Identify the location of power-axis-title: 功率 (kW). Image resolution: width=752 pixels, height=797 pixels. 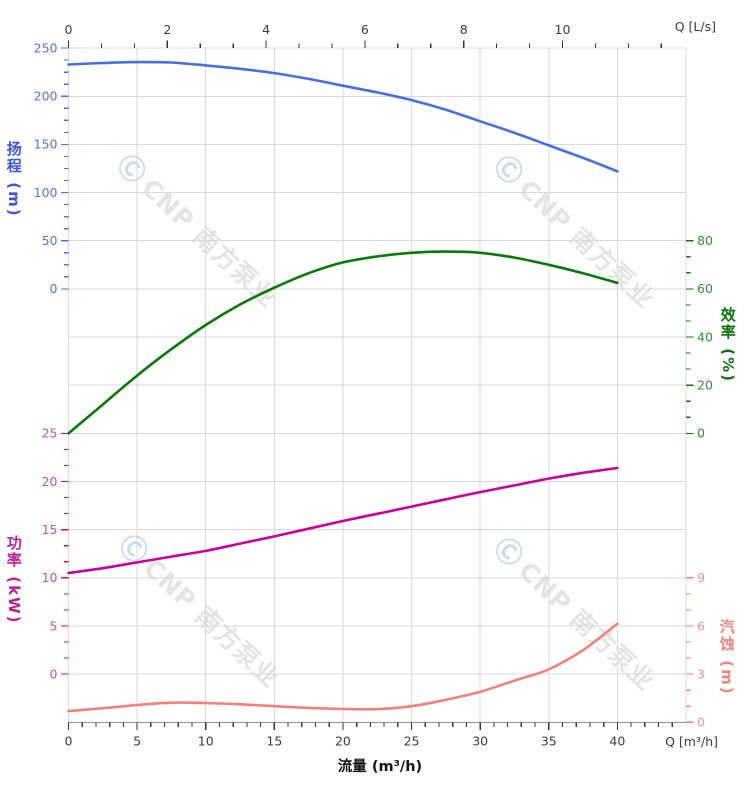
(13, 580).